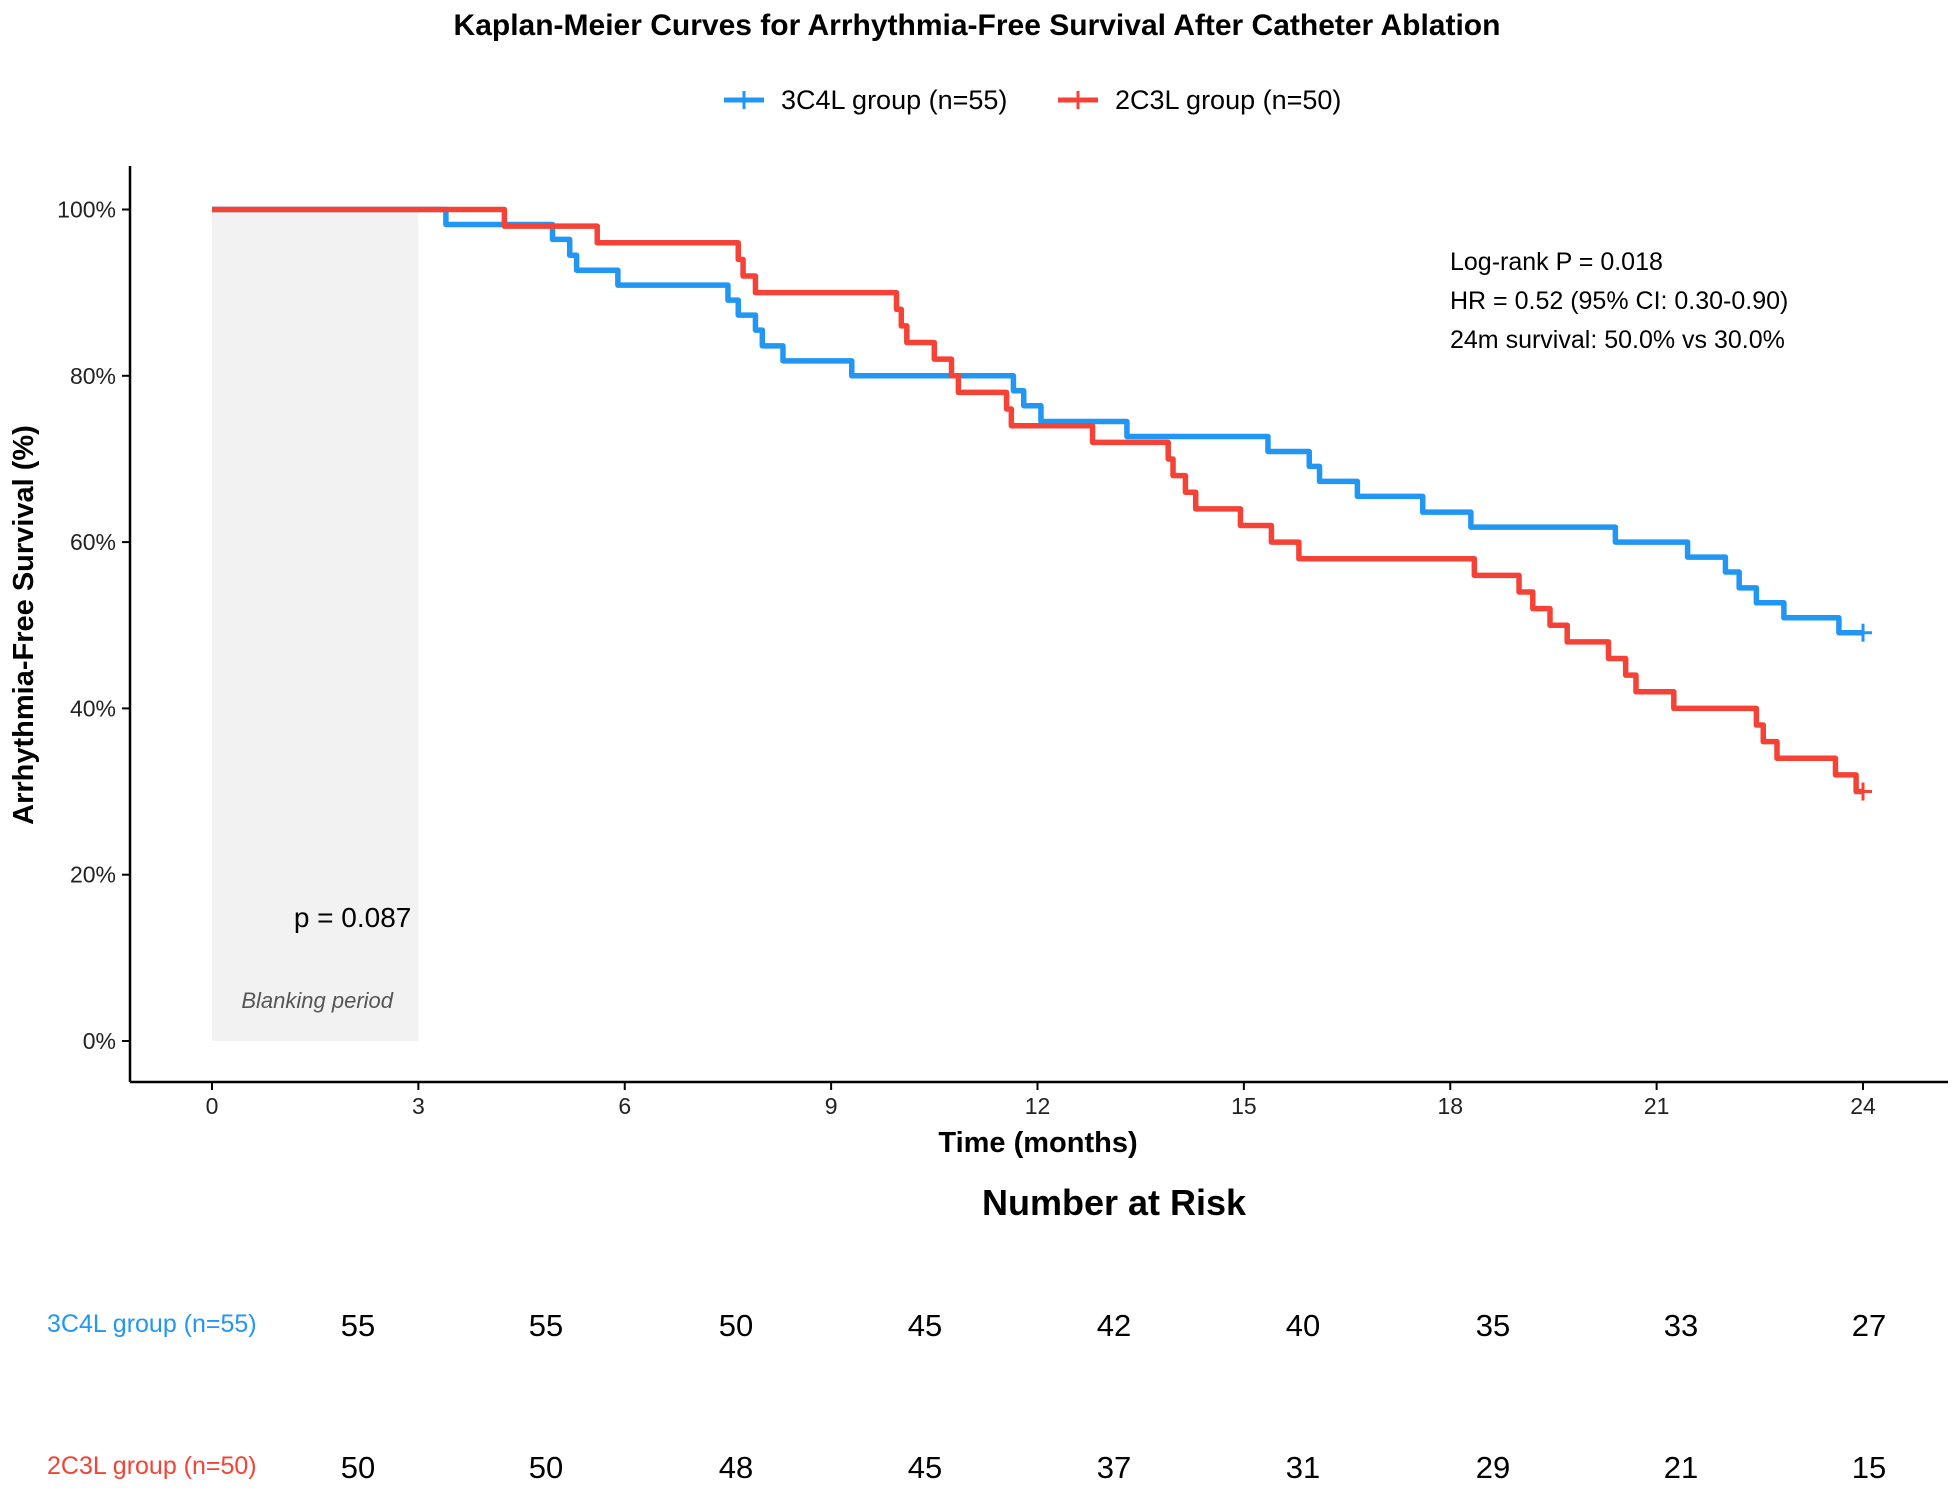 The image size is (1955, 1491). What do you see at coordinates (93, 708) in the screenshot?
I see `y-tick-label: 40%` at bounding box center [93, 708].